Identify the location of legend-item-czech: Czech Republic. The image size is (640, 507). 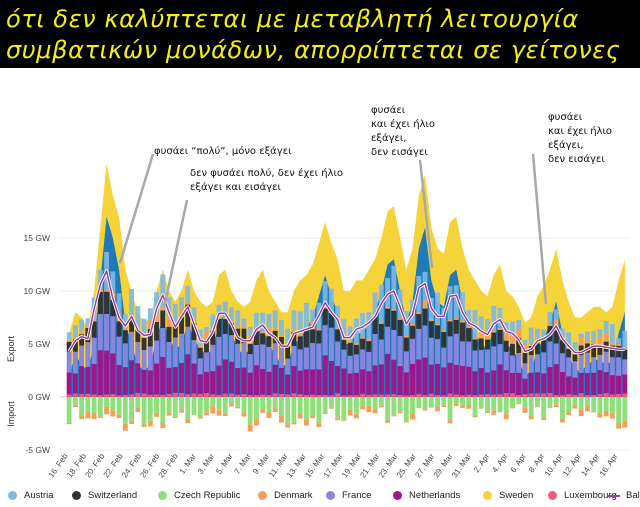
(199, 495).